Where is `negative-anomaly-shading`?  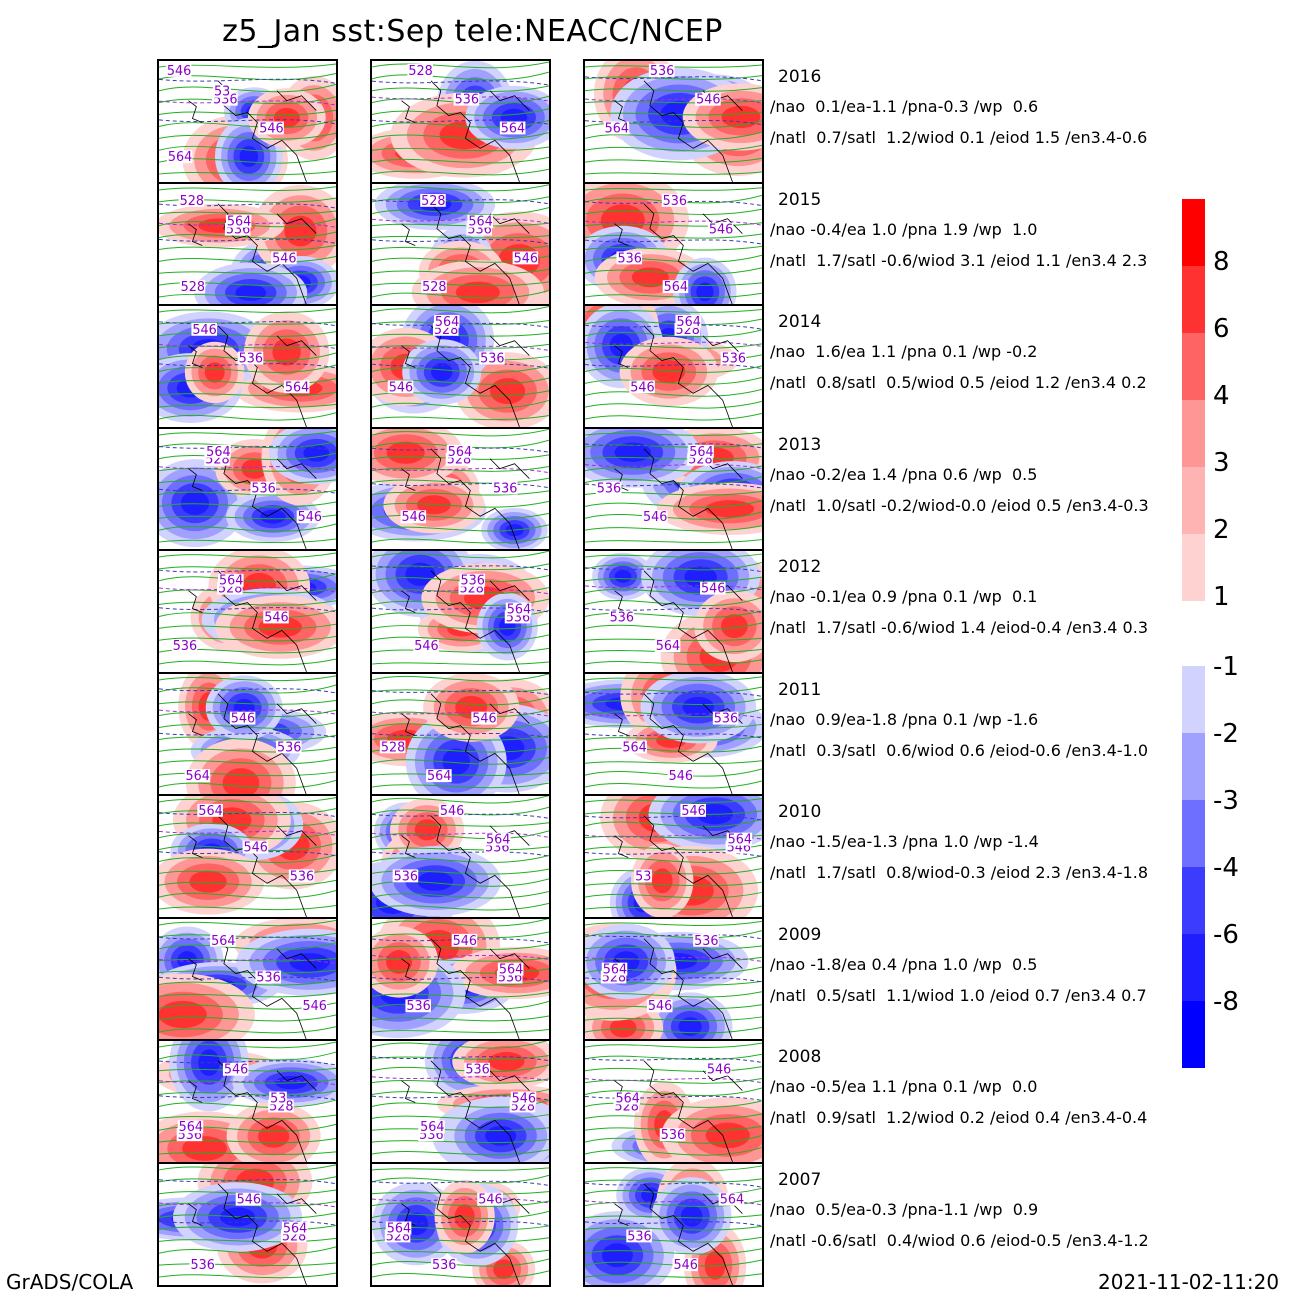
negative-anomaly-shading is located at coordinates (623, 576).